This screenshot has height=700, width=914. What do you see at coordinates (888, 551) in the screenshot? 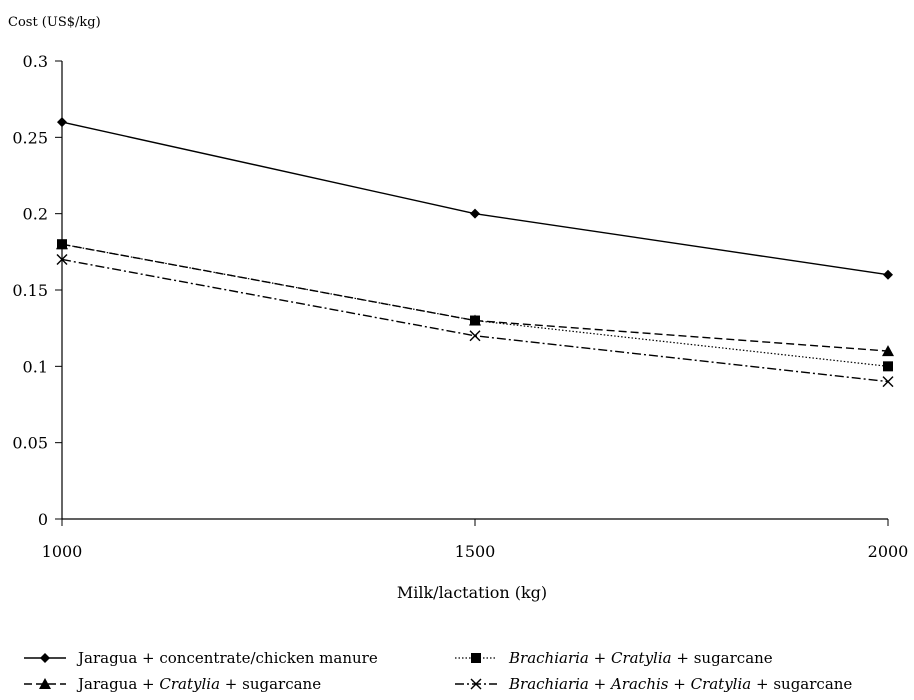
I see `x-tick-label: 2000` at bounding box center [888, 551].